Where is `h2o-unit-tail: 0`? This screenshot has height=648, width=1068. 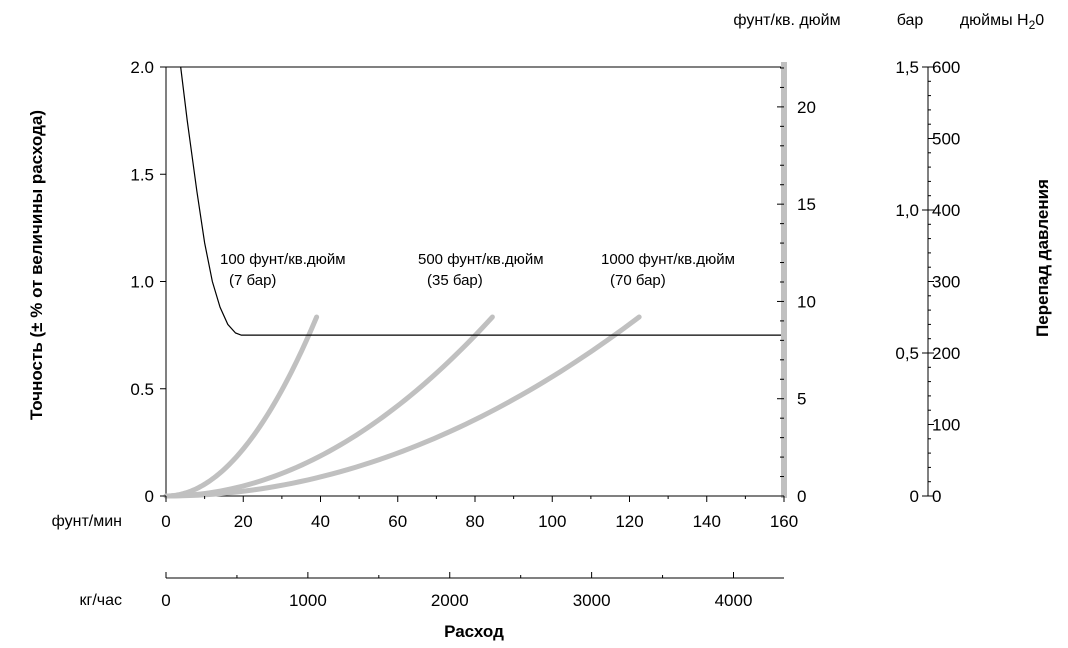
h2o-unit-tail: 0 is located at coordinates (1039, 20).